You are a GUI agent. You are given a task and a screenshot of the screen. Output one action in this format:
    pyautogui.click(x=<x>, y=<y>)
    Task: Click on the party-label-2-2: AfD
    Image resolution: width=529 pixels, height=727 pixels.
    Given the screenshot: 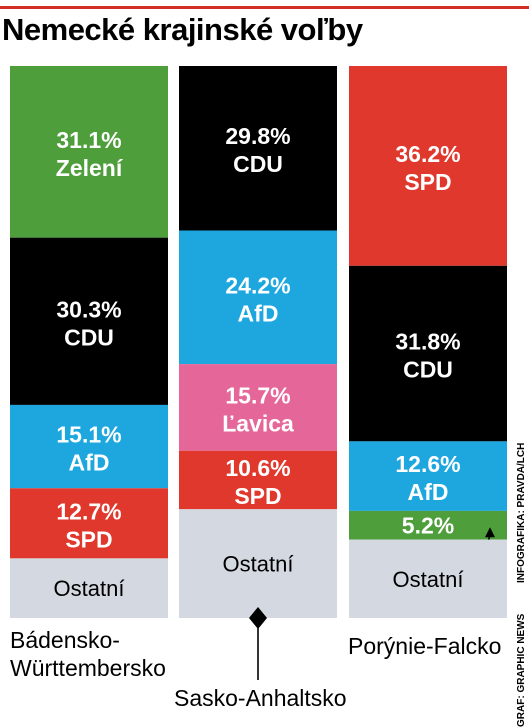 What is the action you would take?
    pyautogui.click(x=428, y=492)
    